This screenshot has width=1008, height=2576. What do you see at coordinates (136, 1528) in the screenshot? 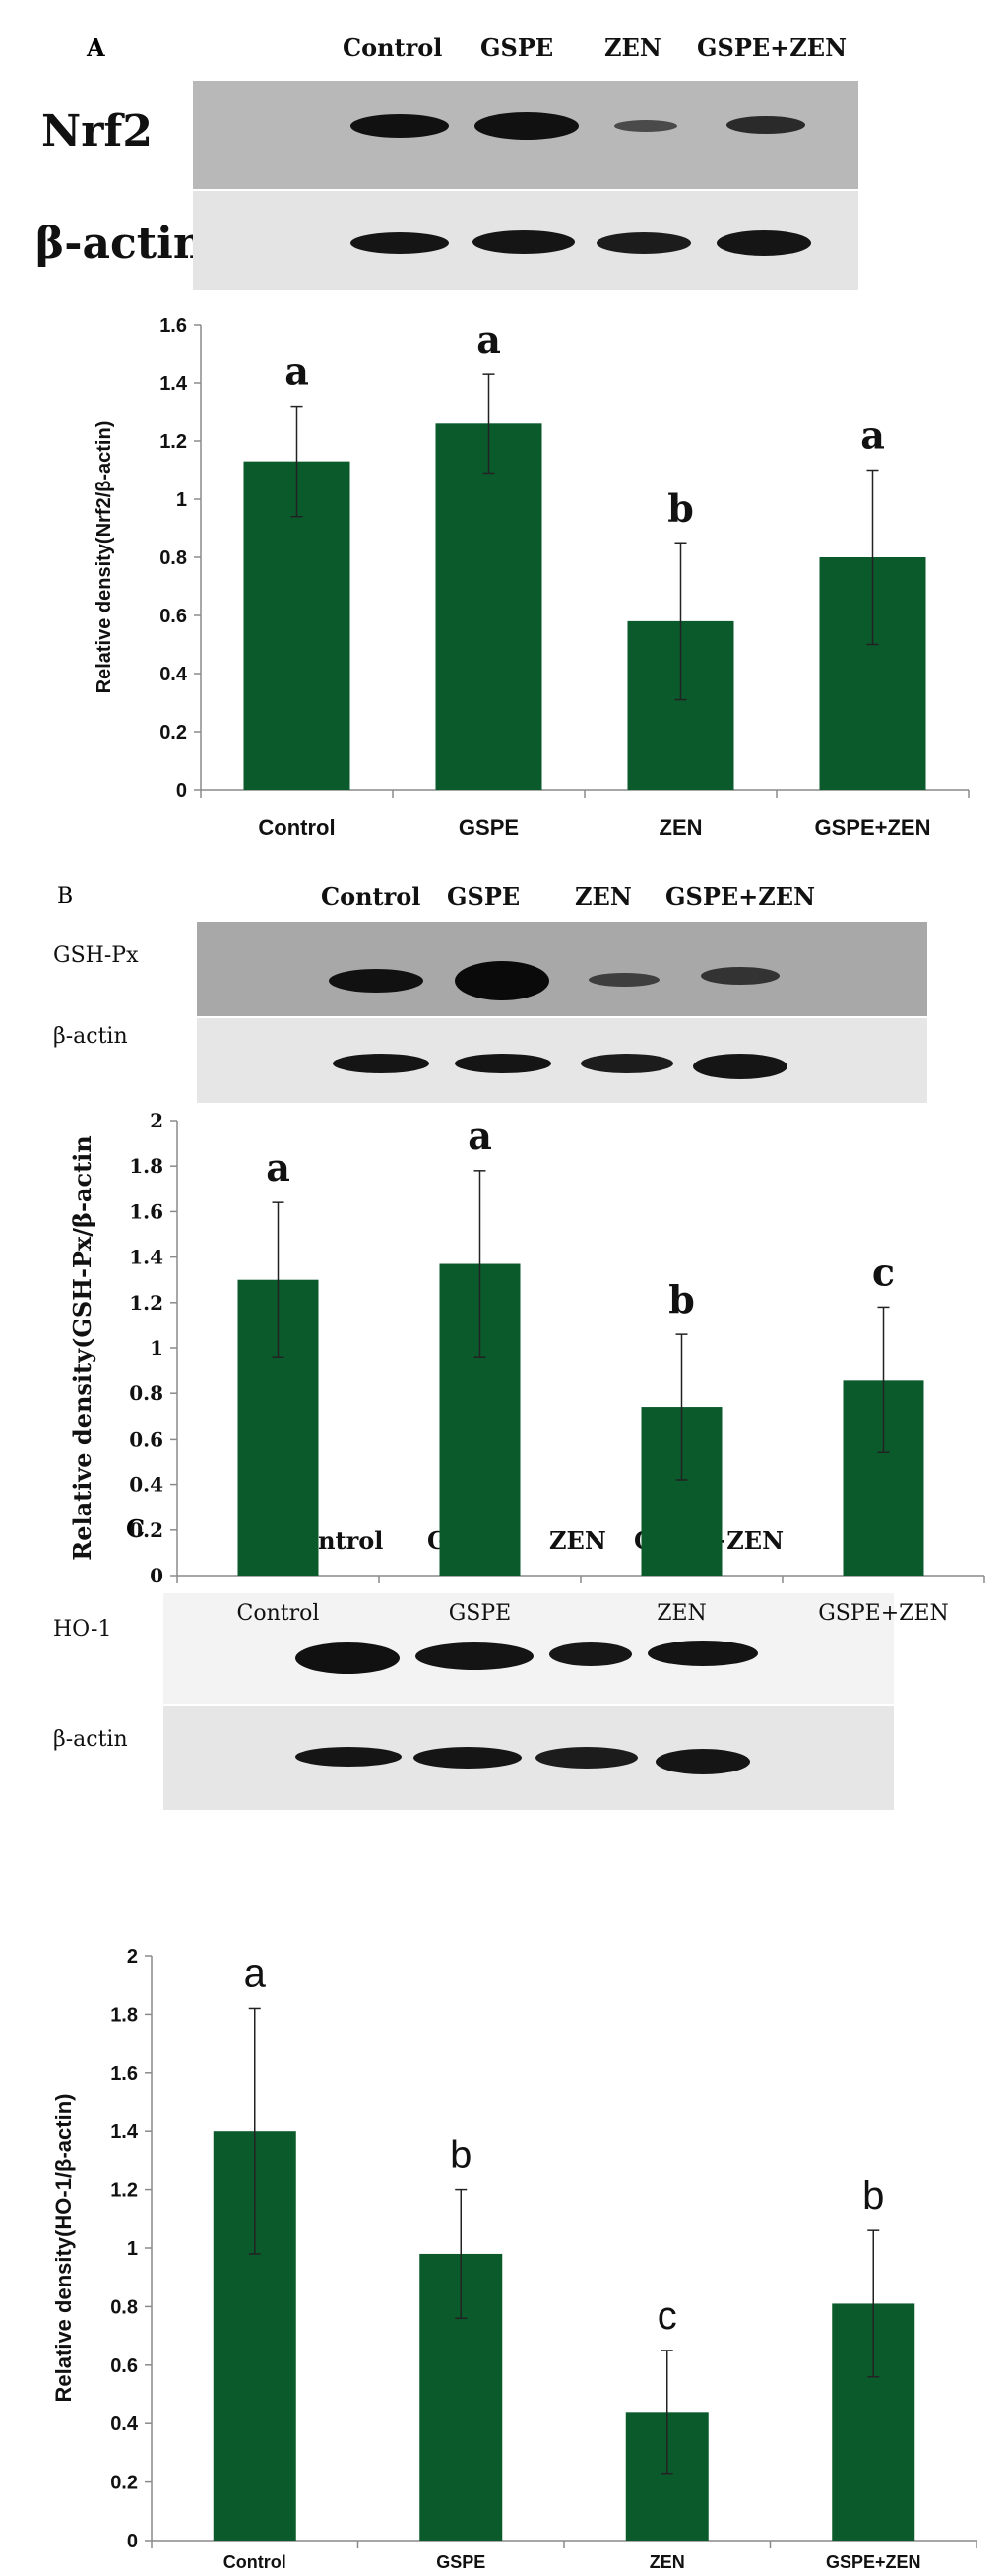
I see `panel-label-c: C` at bounding box center [136, 1528].